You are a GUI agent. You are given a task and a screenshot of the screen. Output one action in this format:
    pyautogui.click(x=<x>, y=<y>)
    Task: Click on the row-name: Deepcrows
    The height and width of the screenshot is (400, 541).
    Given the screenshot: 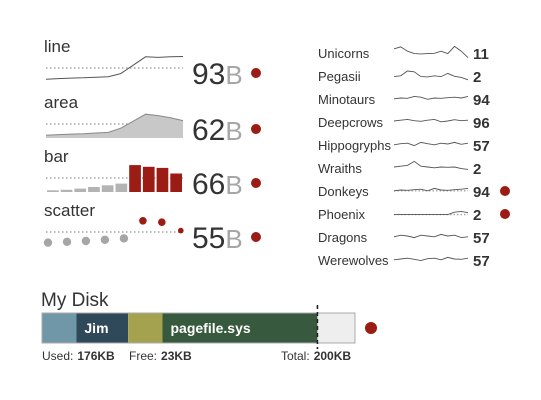 What is the action you would take?
    pyautogui.click(x=351, y=122)
    